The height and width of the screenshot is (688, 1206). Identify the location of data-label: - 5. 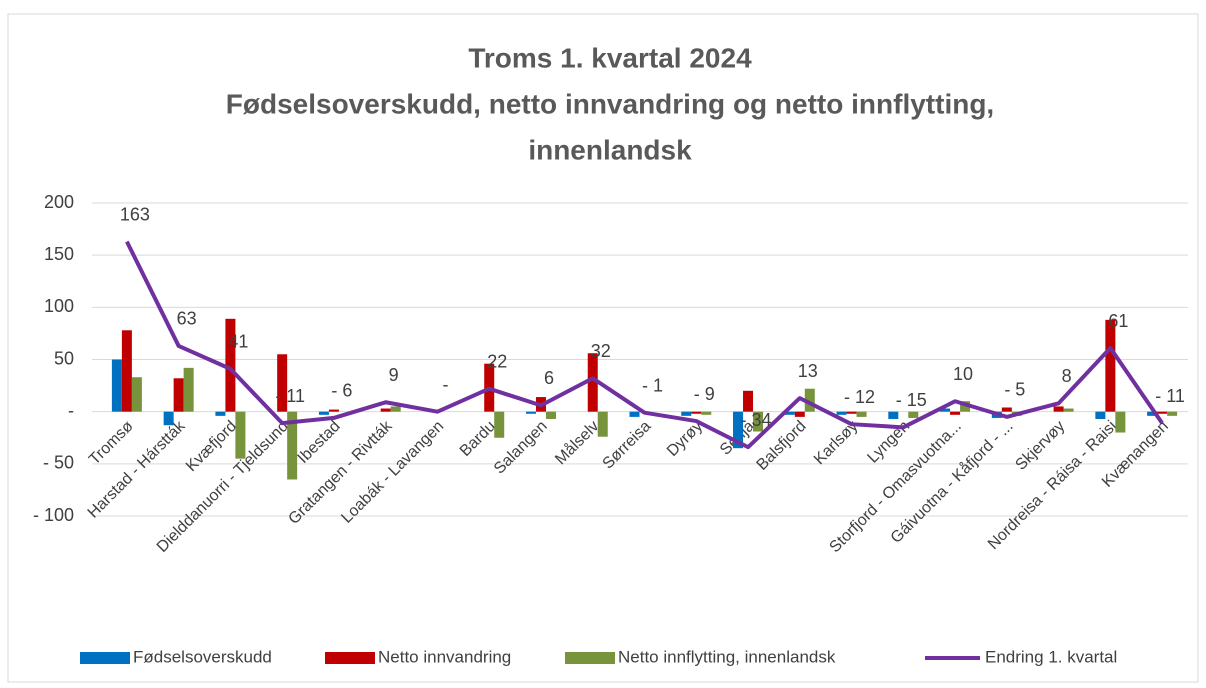
(1014, 390).